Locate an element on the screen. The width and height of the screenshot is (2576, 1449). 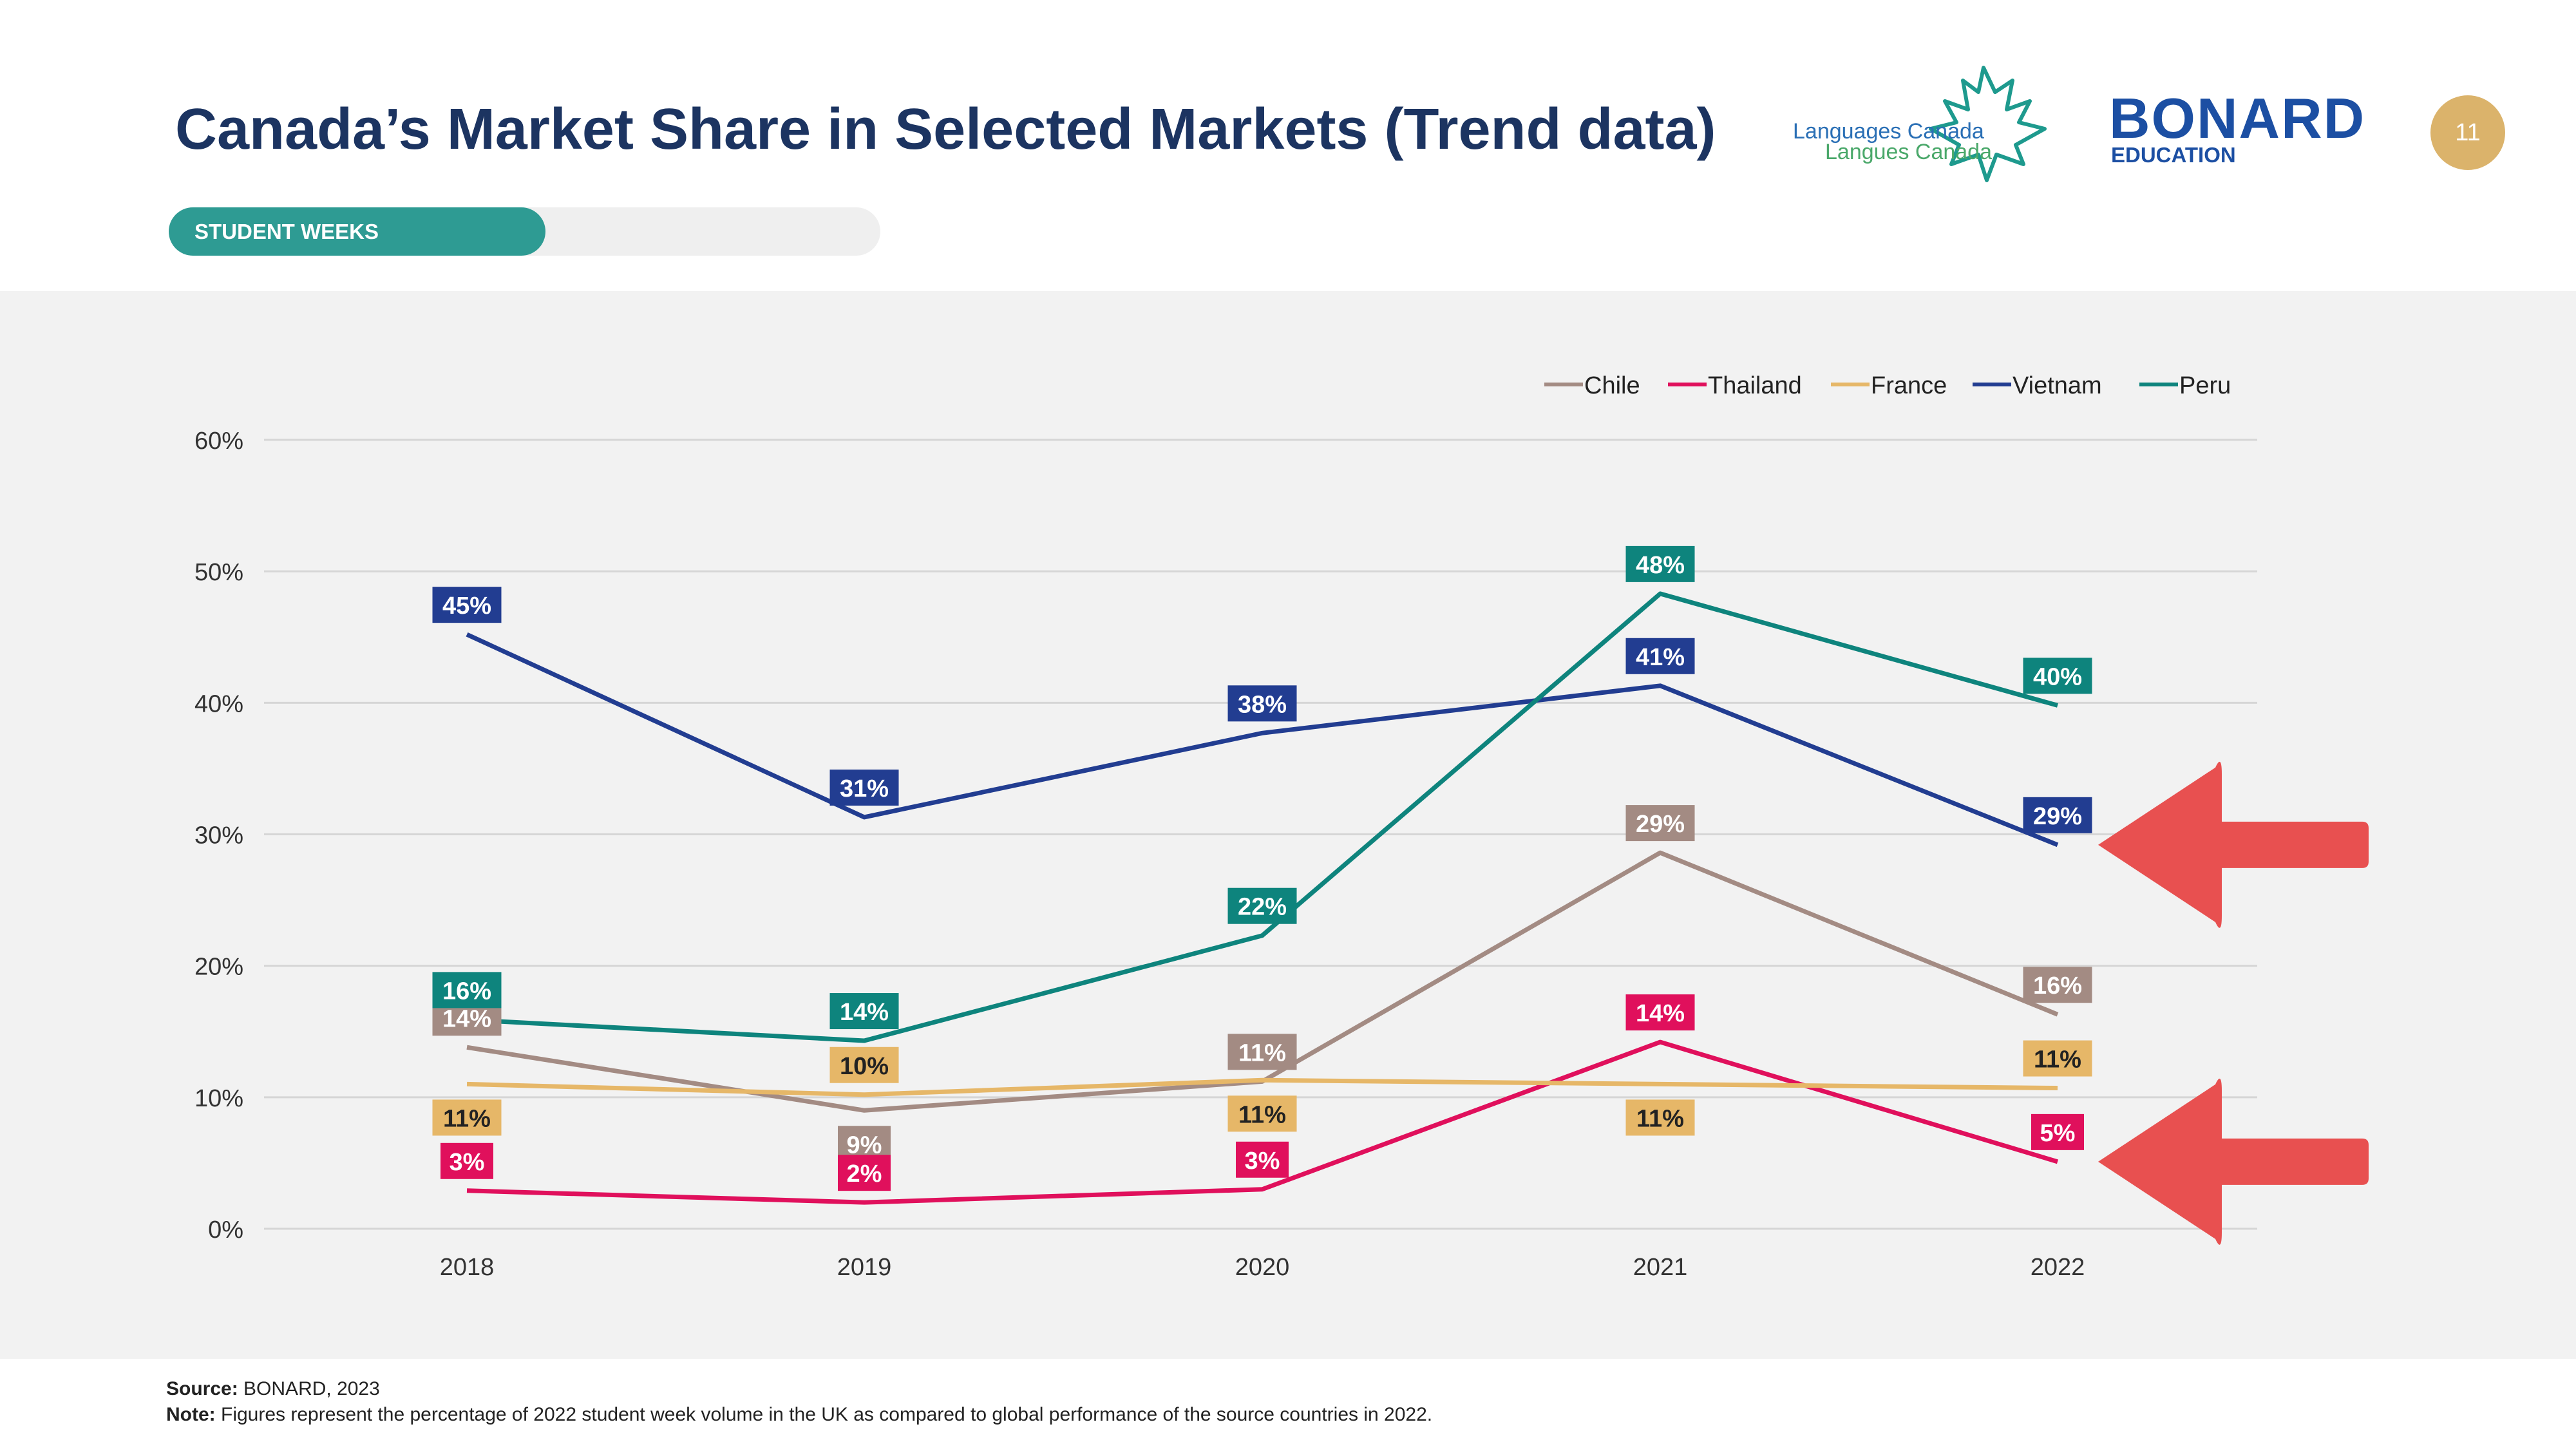
x-tick-label: 2020 is located at coordinates (1262, 1267).